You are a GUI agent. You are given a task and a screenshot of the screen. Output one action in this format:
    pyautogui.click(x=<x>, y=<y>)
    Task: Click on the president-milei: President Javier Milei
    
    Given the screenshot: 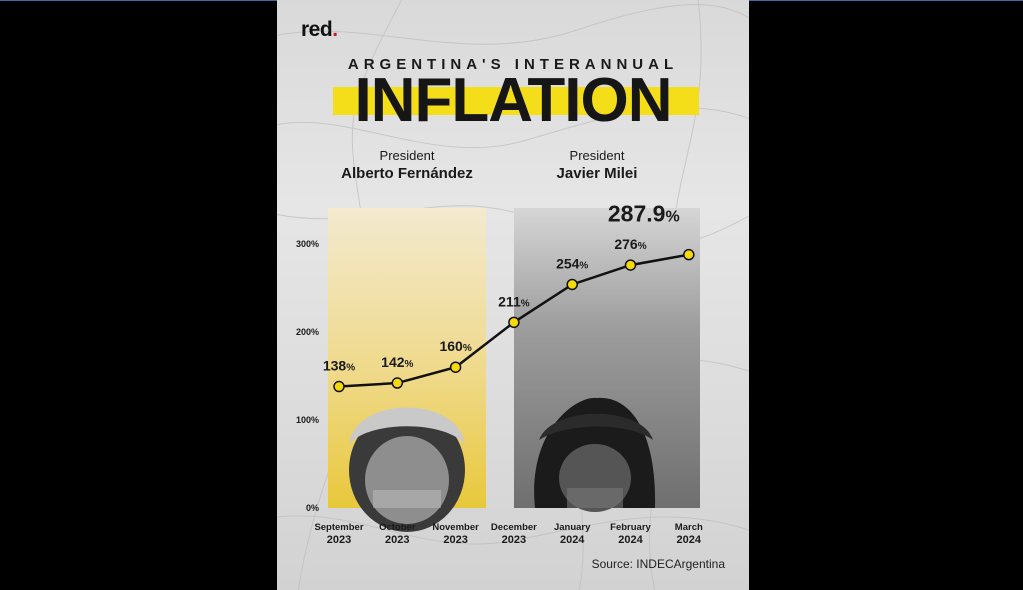 What is the action you would take?
    pyautogui.click(x=597, y=165)
    